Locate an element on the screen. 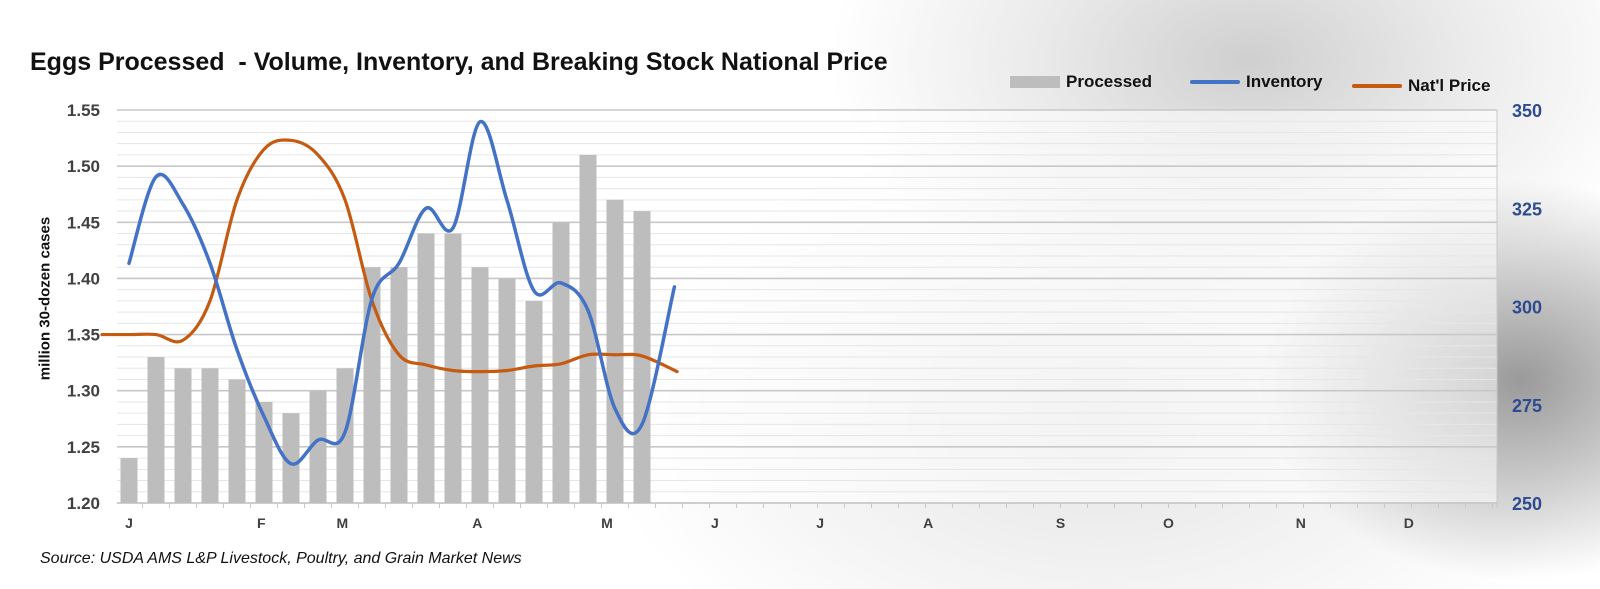 The height and width of the screenshot is (589, 1600). left-tick-label: 1.40 is located at coordinates (83, 278).